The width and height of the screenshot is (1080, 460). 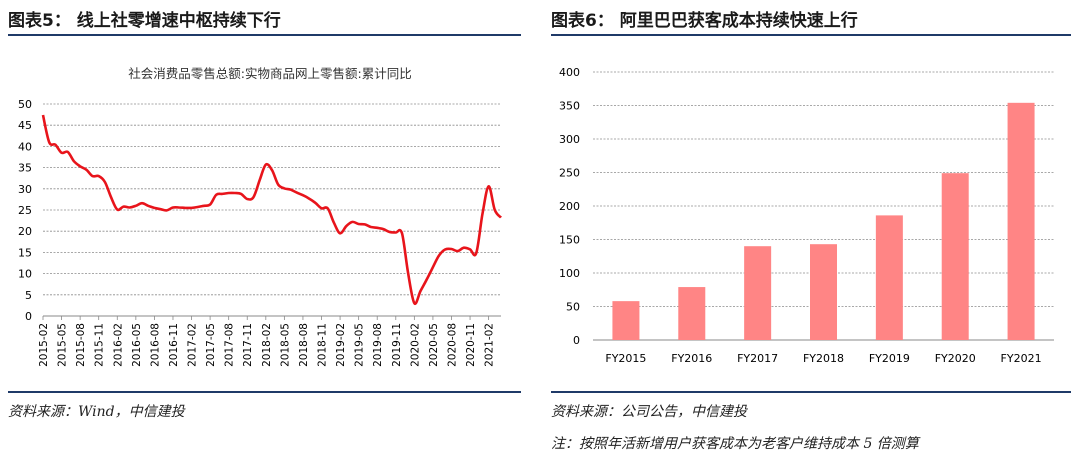 I want to click on x-tick-label: 2018-11, so click(x=323, y=345).